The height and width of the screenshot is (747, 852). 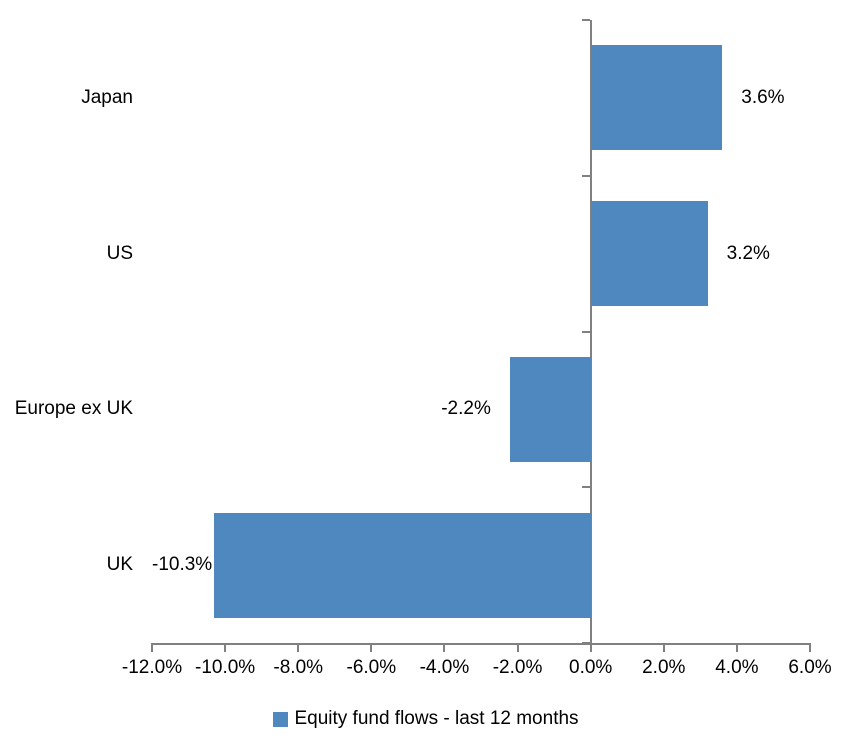 I want to click on value-label-europe-ex-uk: -2.2%, so click(x=466, y=409).